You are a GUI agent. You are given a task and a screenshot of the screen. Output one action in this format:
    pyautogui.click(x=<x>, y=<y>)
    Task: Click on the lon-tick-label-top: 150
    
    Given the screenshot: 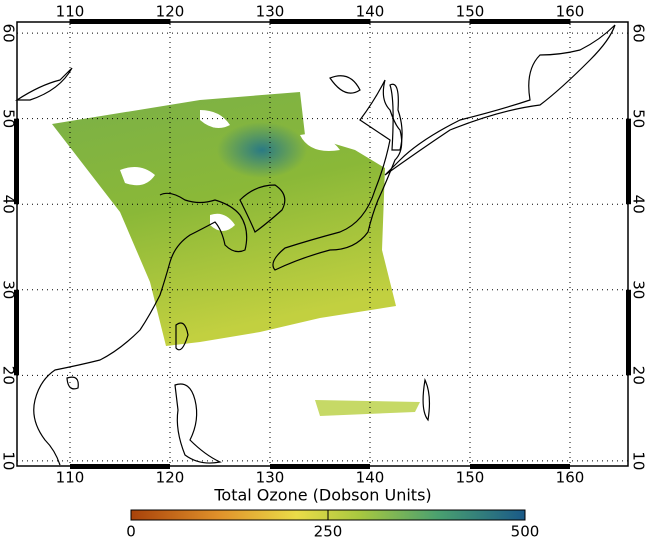 What is the action you would take?
    pyautogui.click(x=470, y=12)
    